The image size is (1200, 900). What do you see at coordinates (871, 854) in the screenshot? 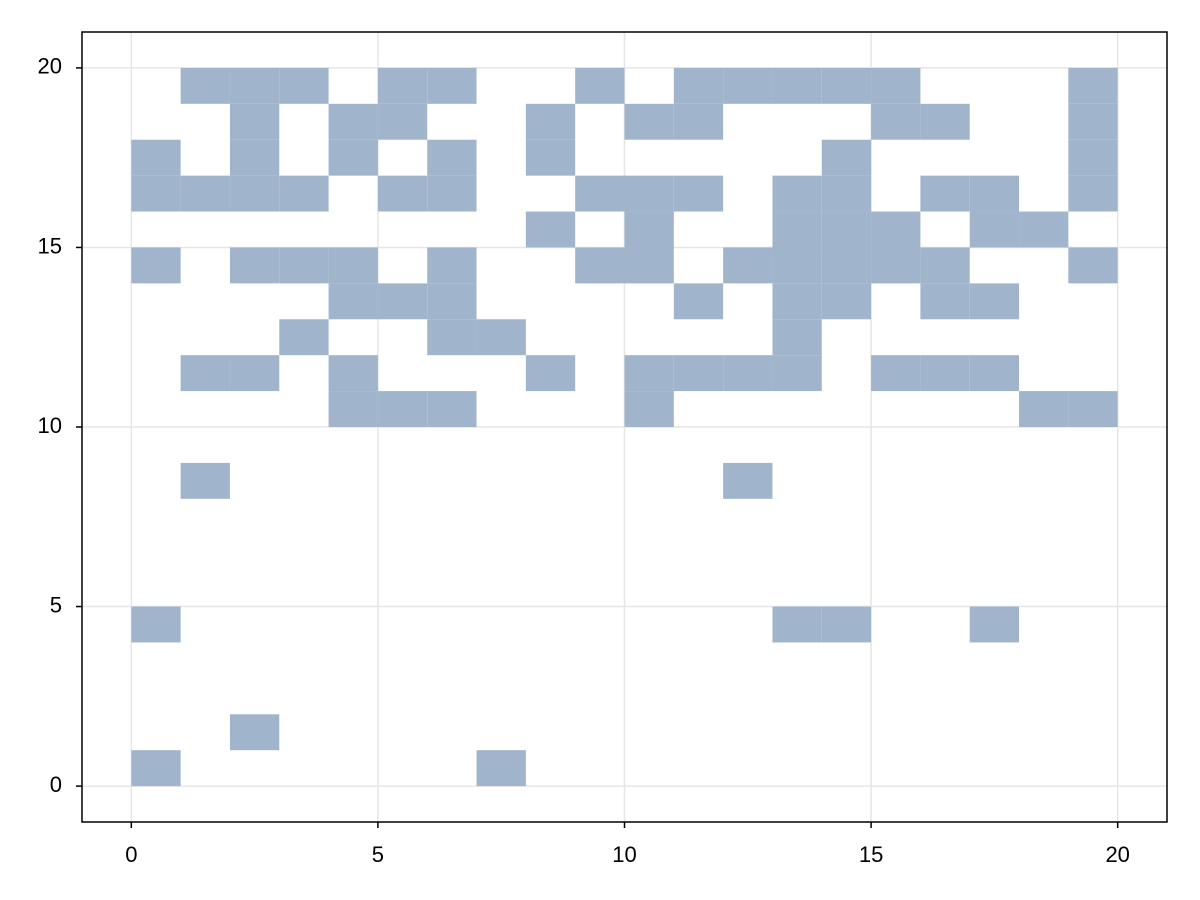
I see `x-tick-label: 15` at bounding box center [871, 854].